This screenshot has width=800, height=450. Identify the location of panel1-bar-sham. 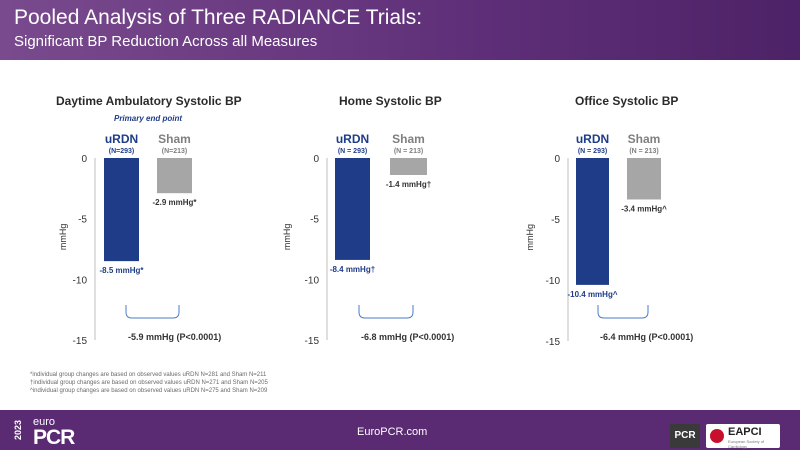
(174, 176).